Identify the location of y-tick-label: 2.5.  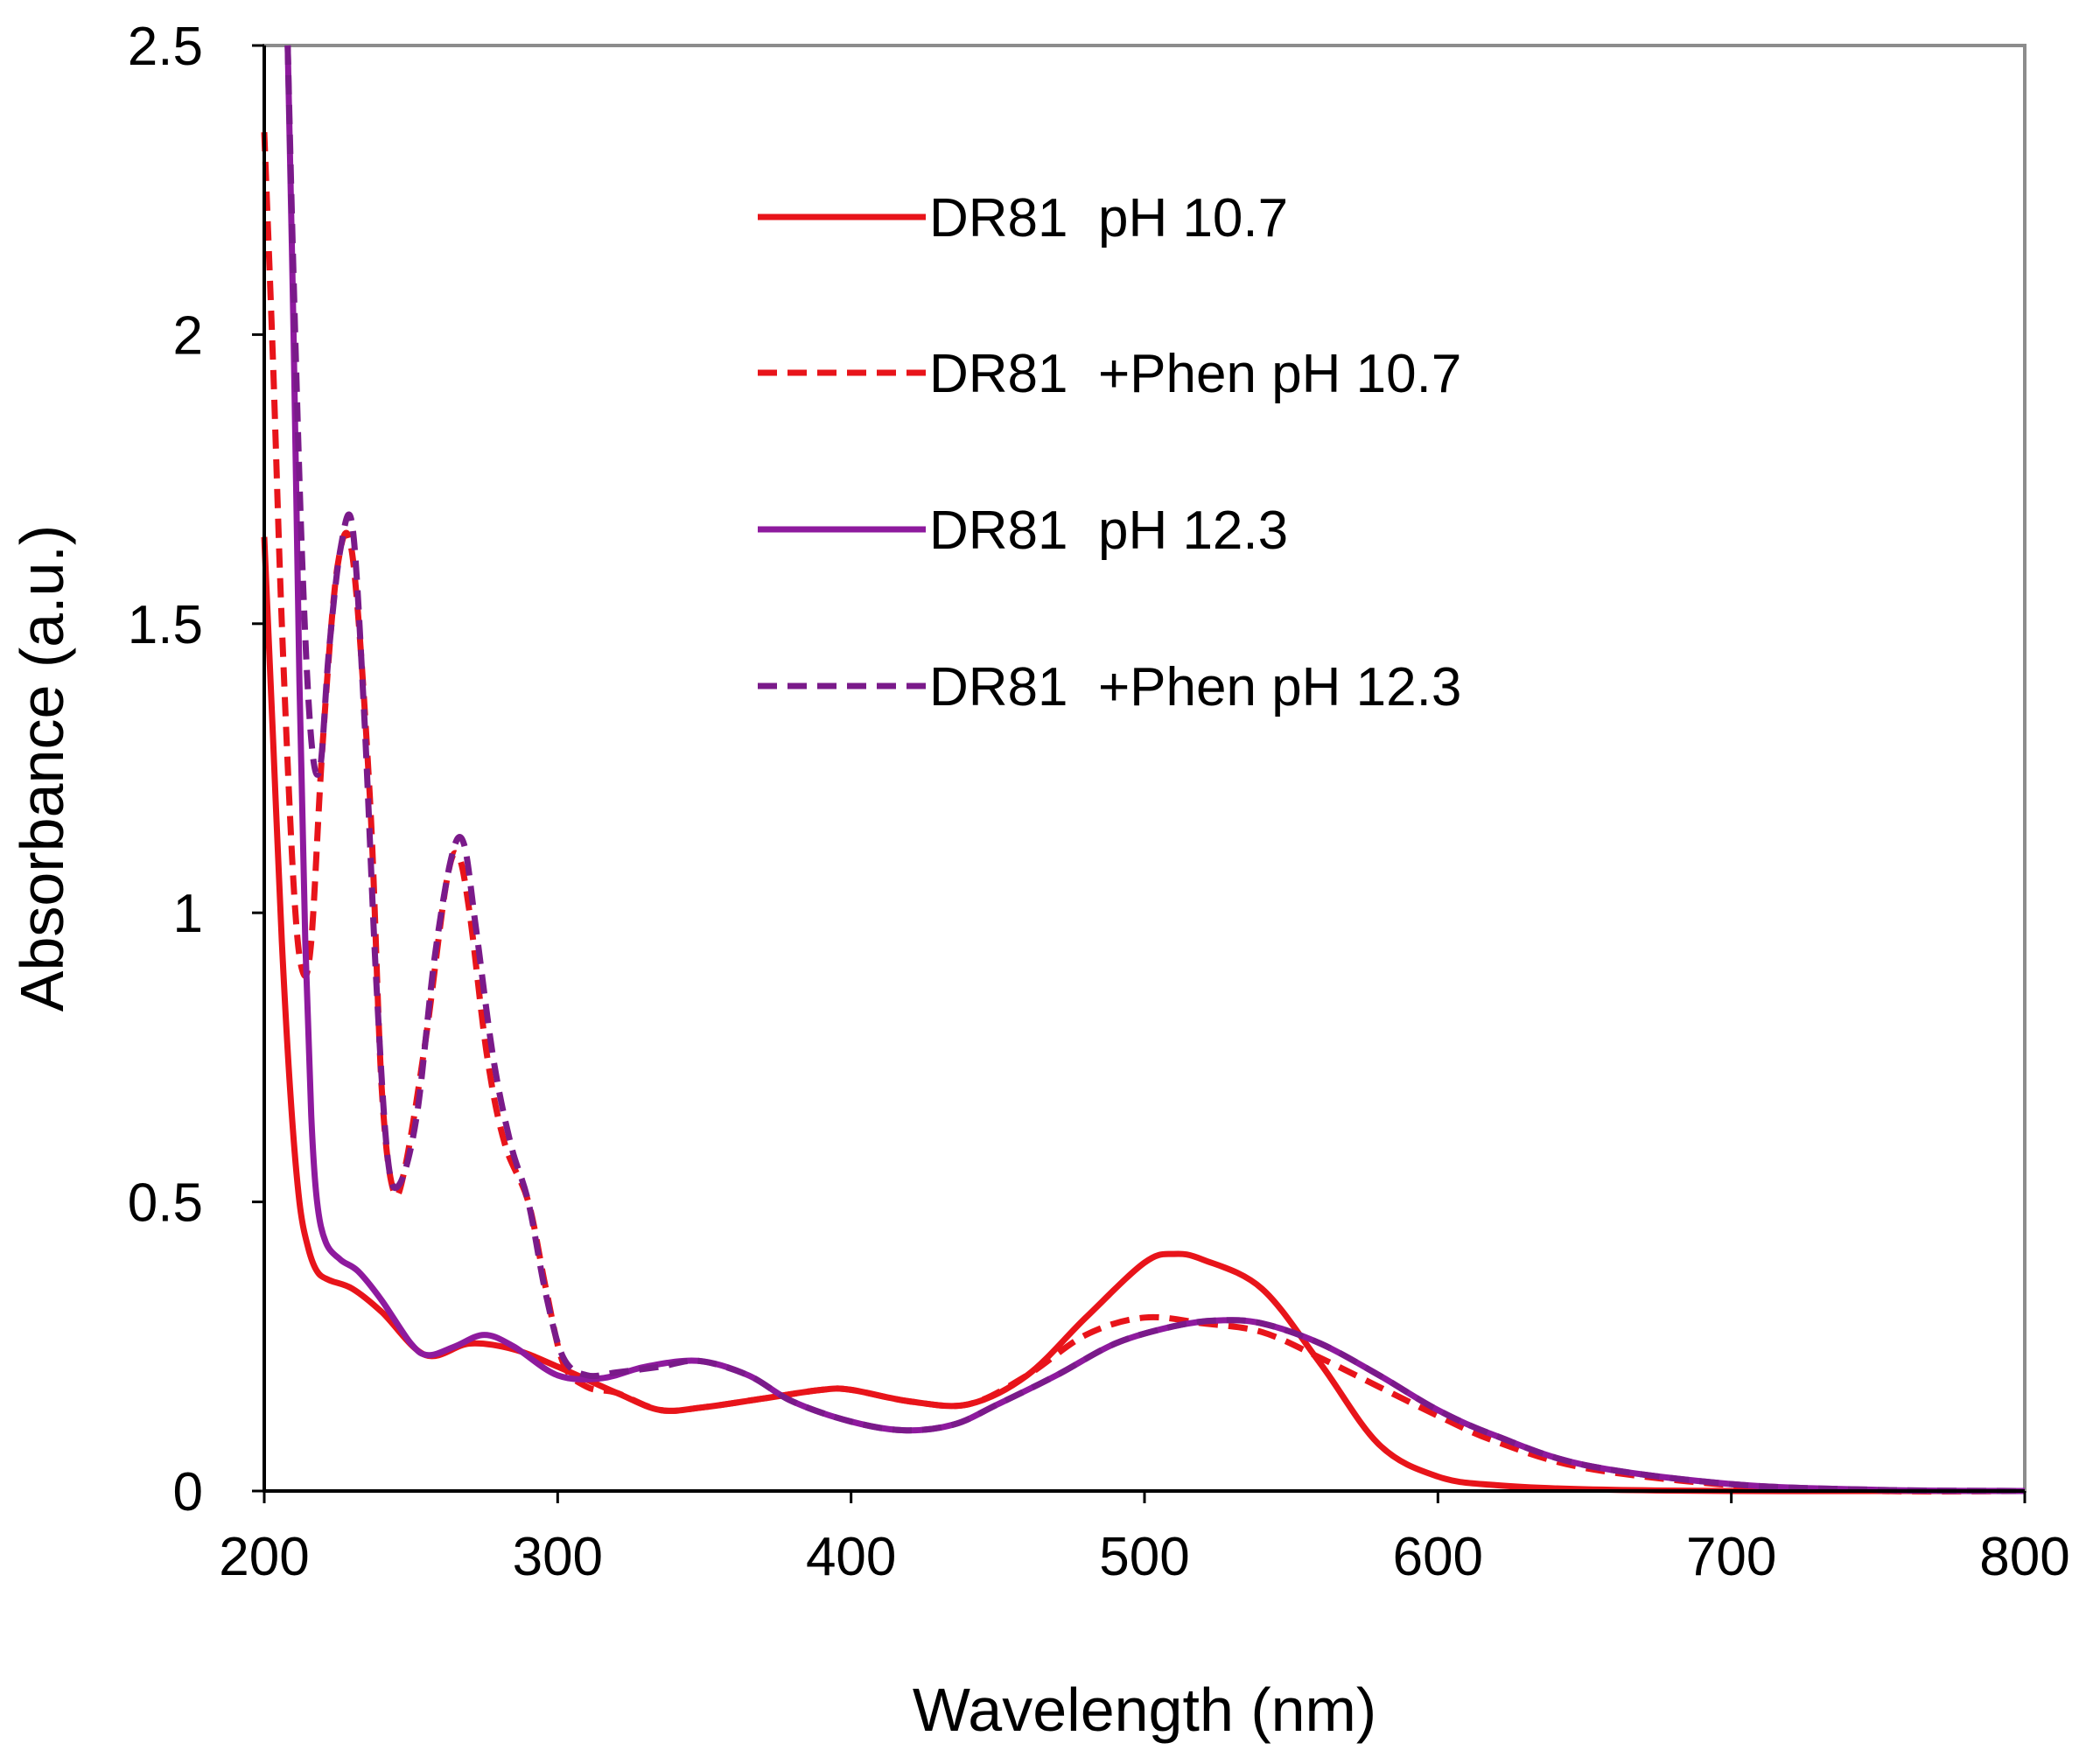
(165, 47).